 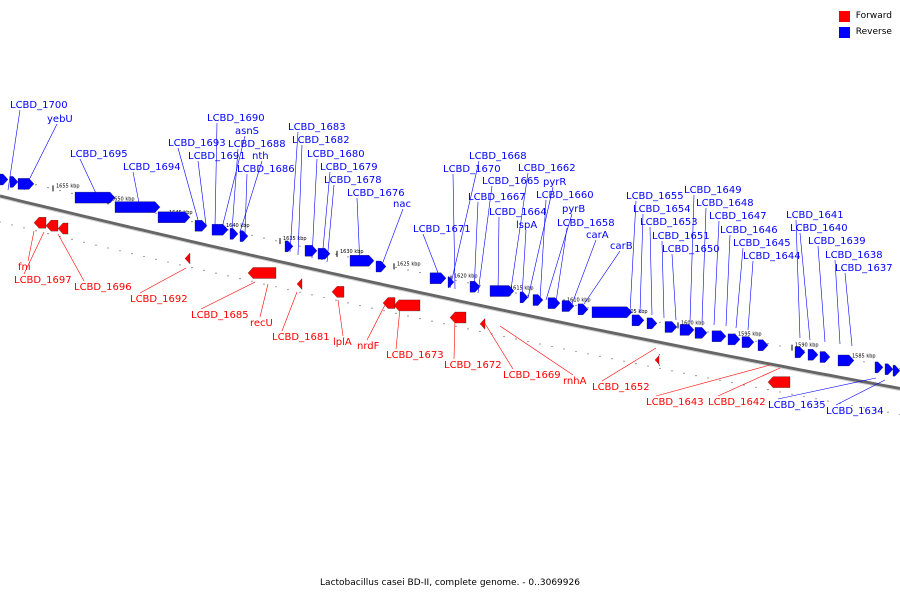 What do you see at coordinates (409, 264) in the screenshot?
I see `tick-label: 1625 kbp` at bounding box center [409, 264].